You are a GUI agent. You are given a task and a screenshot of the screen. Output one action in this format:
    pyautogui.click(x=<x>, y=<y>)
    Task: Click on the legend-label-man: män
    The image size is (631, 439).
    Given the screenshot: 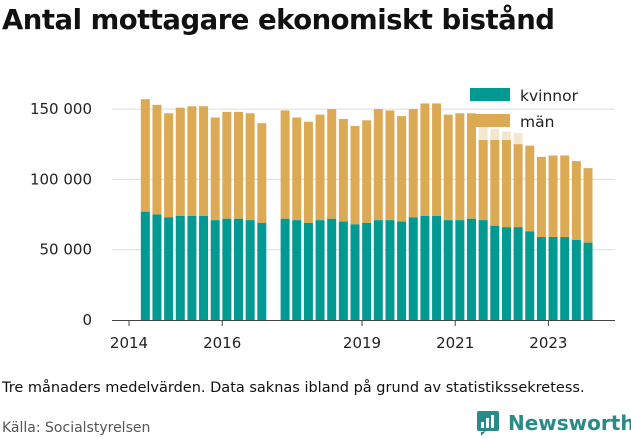 What is the action you would take?
    pyautogui.click(x=537, y=122)
    